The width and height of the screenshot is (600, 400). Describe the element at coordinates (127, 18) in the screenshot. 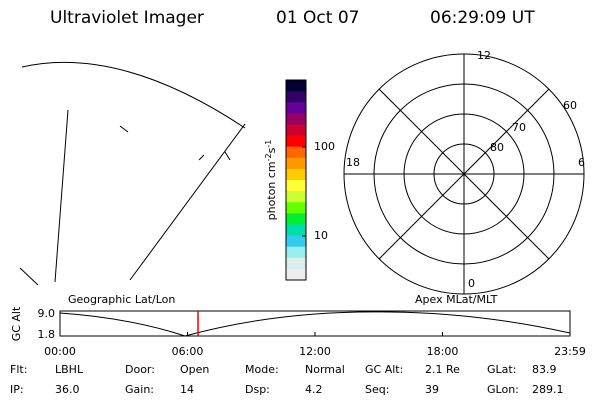

I see `title: Ultraviolet Imager` at that location.